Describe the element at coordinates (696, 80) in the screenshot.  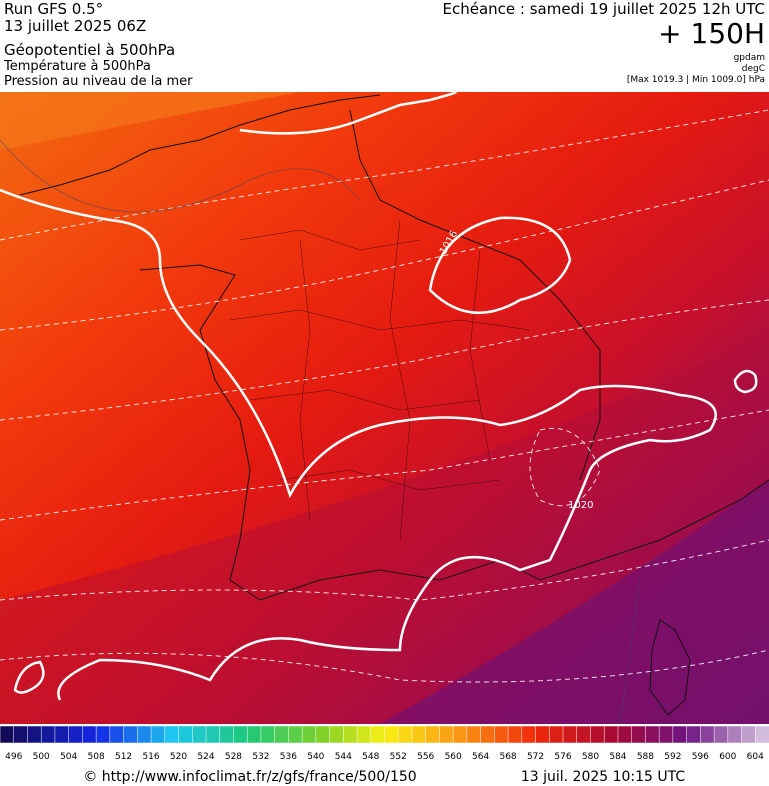
I see `unit-pressure: [Max 1019.3 | Min 1009.0] hPa` at that location.